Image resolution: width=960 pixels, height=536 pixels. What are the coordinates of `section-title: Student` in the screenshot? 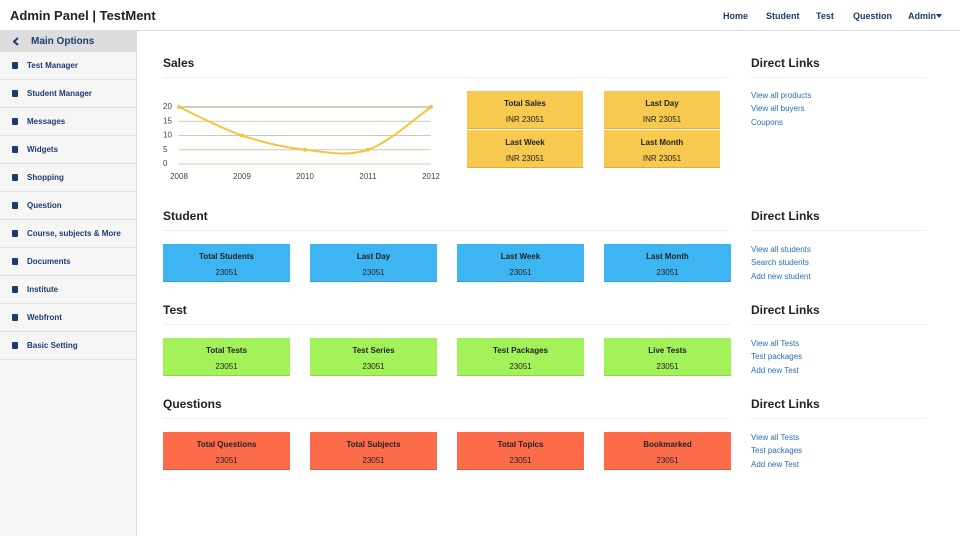 It's located at (185, 216).